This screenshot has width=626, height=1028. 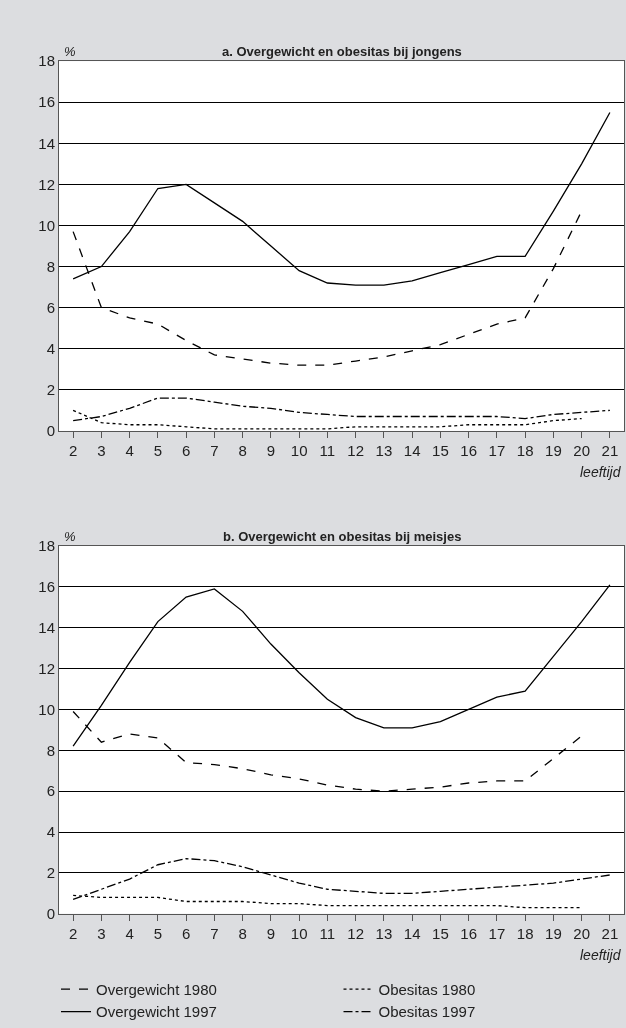 What do you see at coordinates (156, 1012) in the screenshot?
I see `legend-label: Overgewicht 1997` at bounding box center [156, 1012].